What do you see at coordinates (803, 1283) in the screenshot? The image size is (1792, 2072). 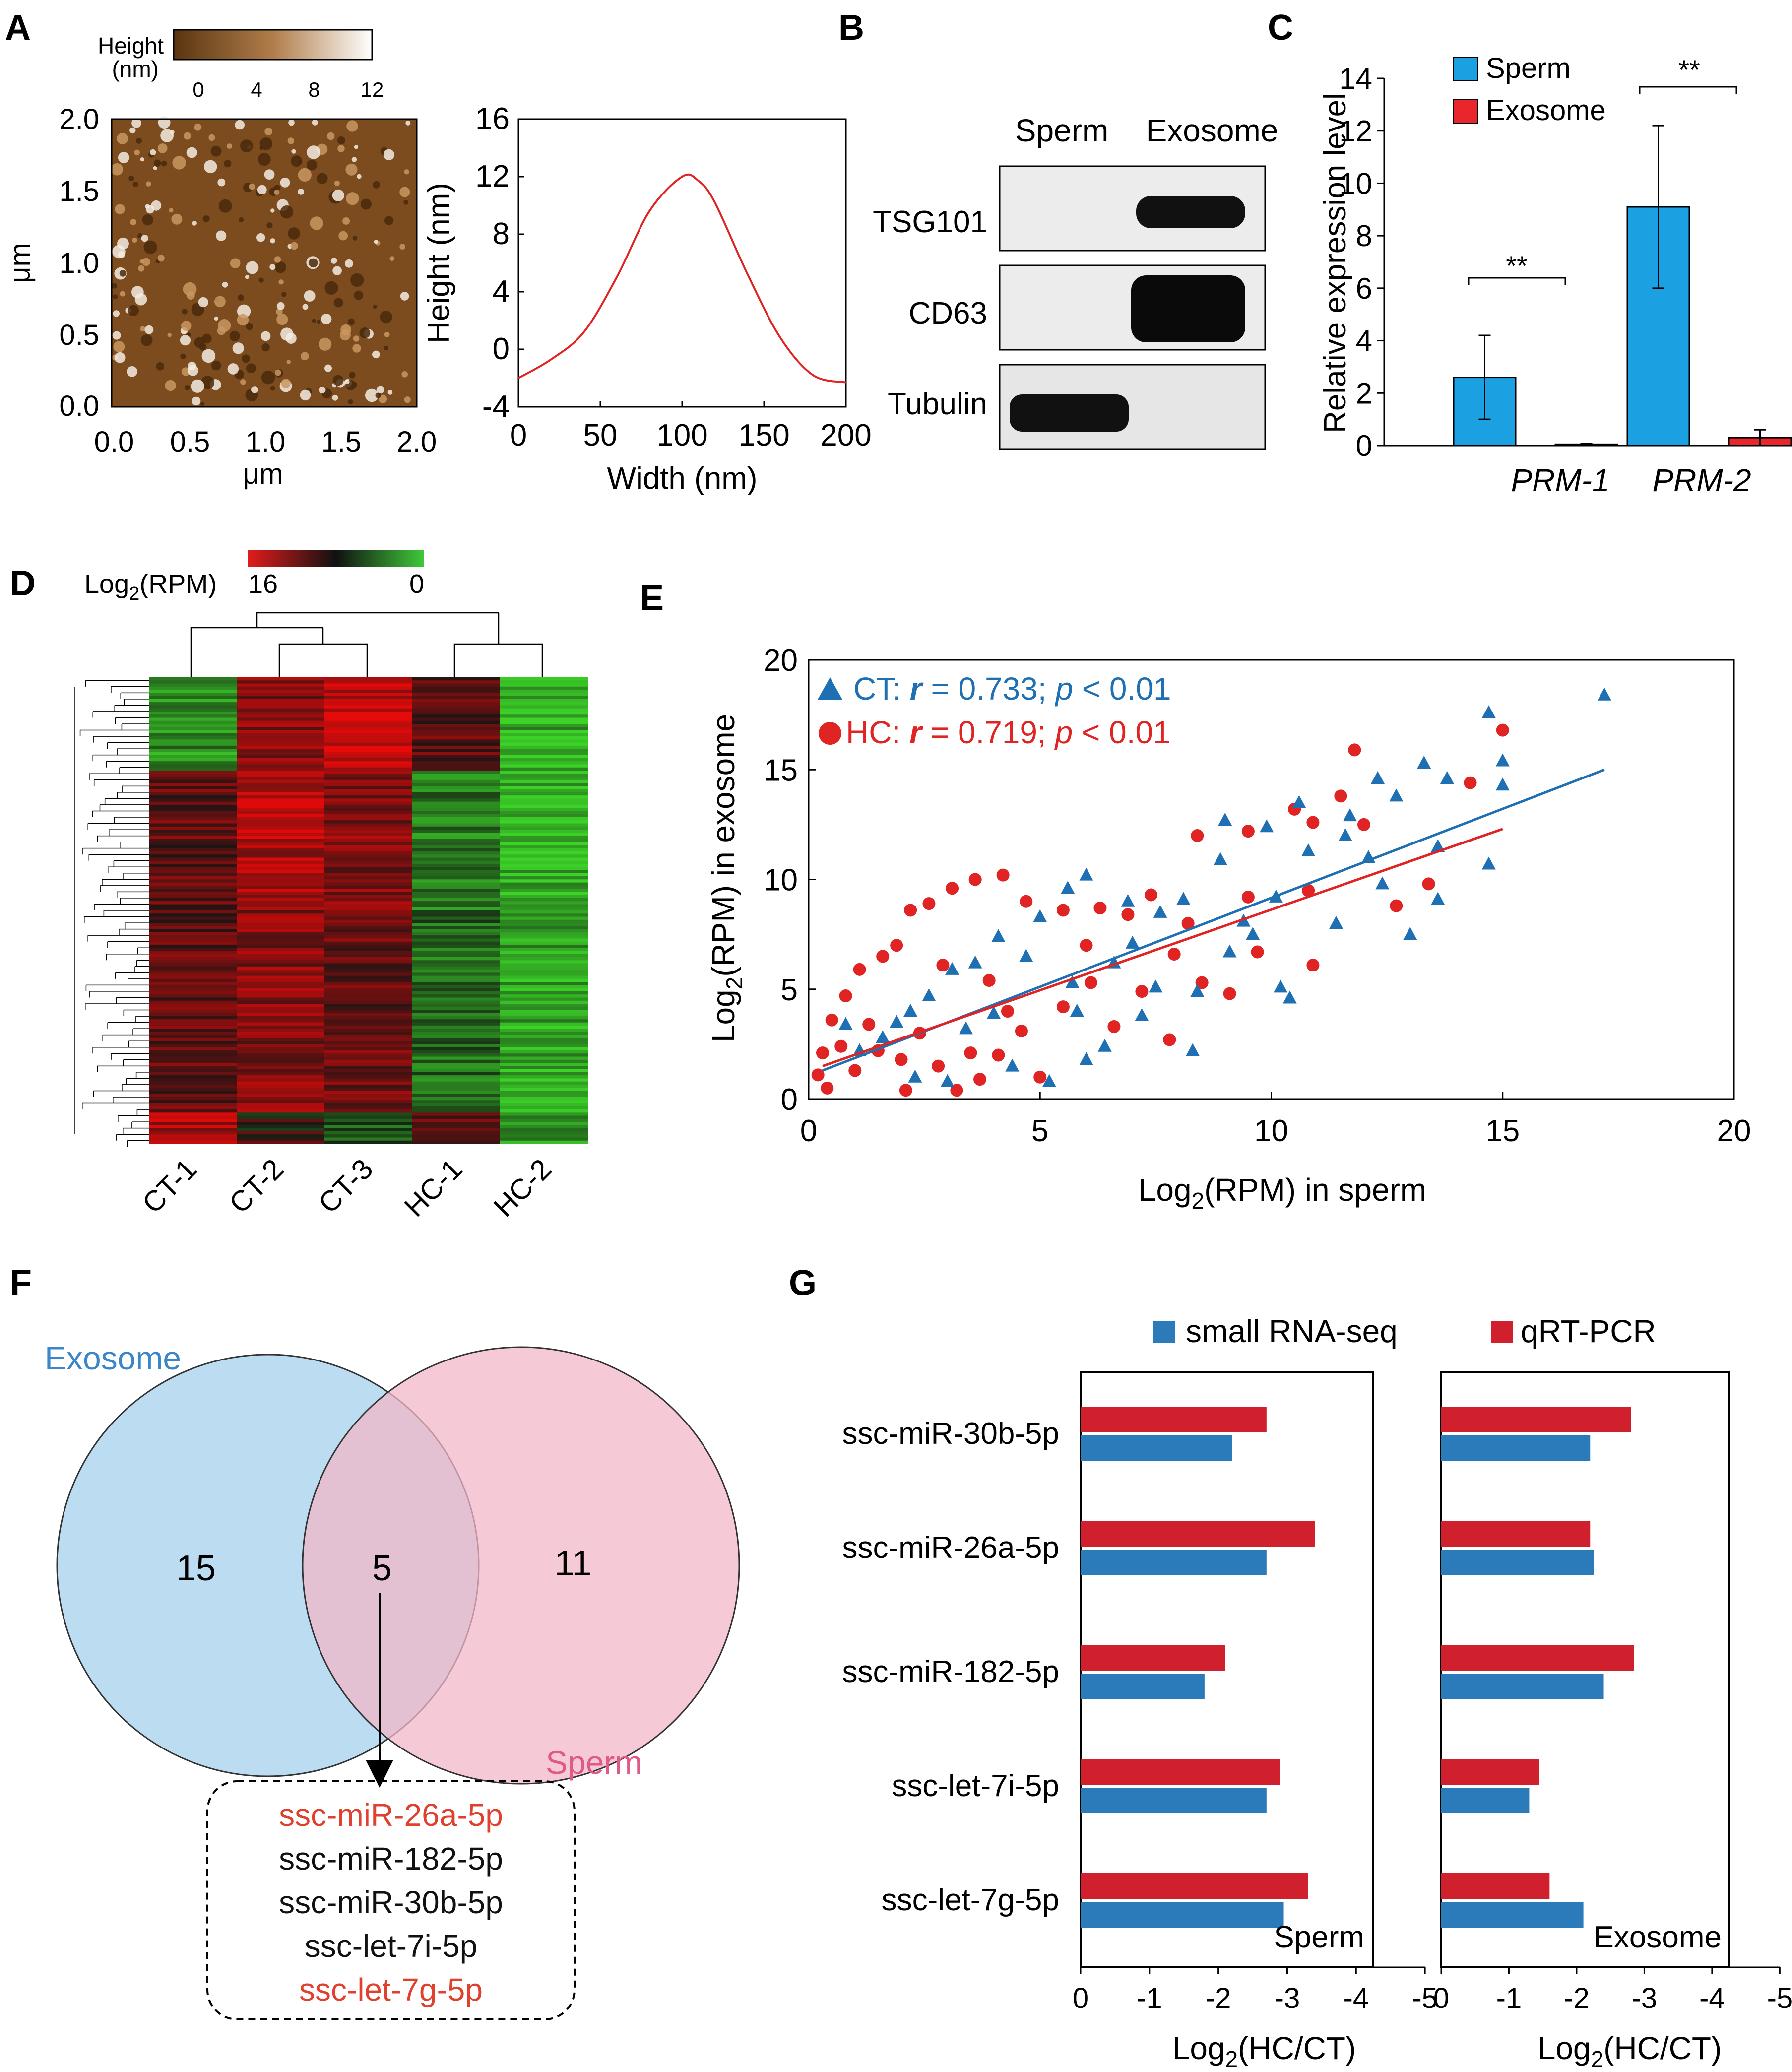 I see `panel-letter-g: G` at bounding box center [803, 1283].